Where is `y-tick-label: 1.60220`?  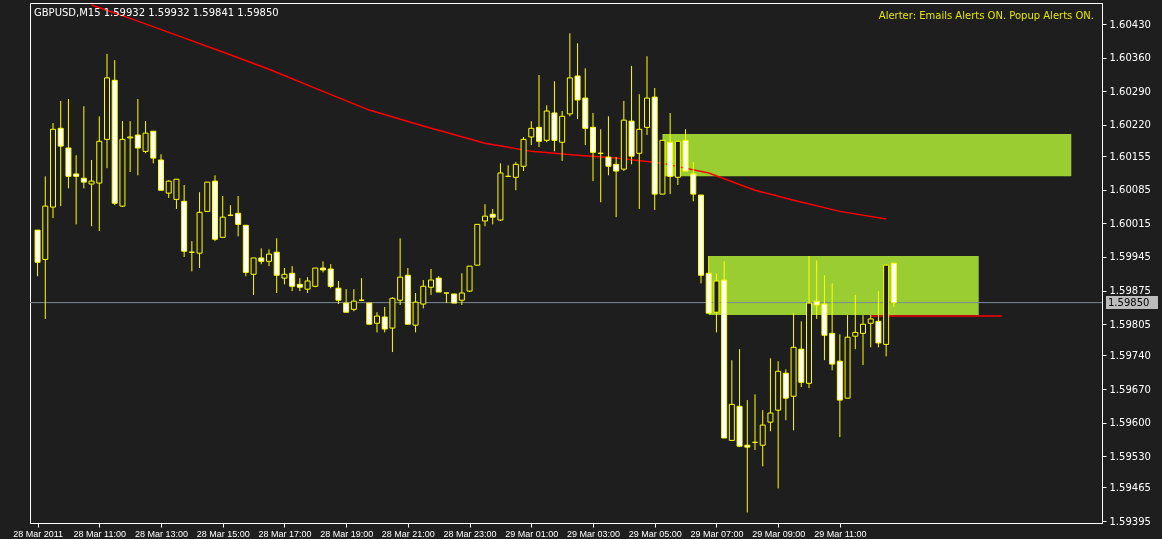
y-tick-label: 1.60220 is located at coordinates (1130, 125).